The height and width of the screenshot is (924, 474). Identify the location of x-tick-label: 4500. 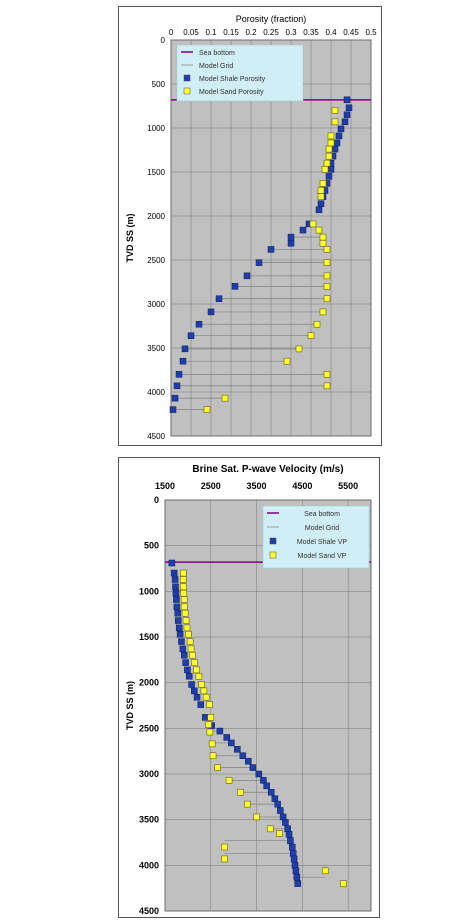
(302, 486).